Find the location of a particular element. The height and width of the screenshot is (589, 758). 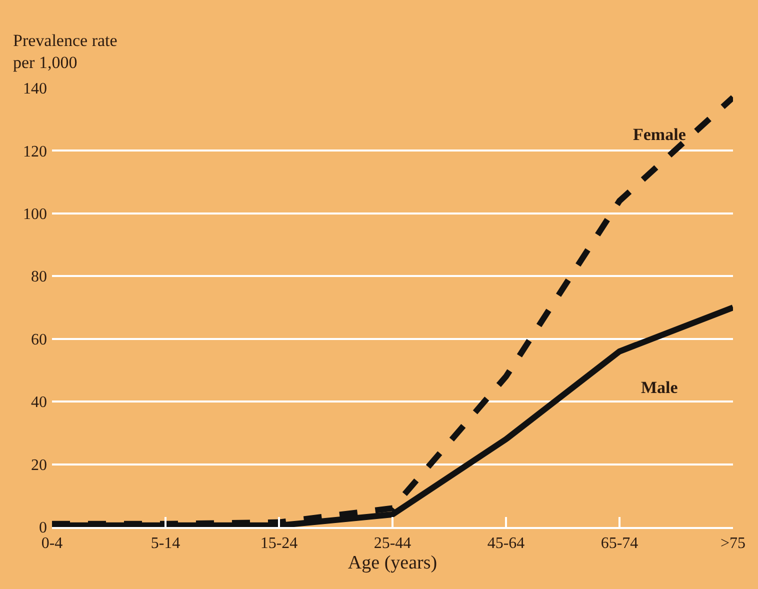

series-label: Female is located at coordinates (659, 134).